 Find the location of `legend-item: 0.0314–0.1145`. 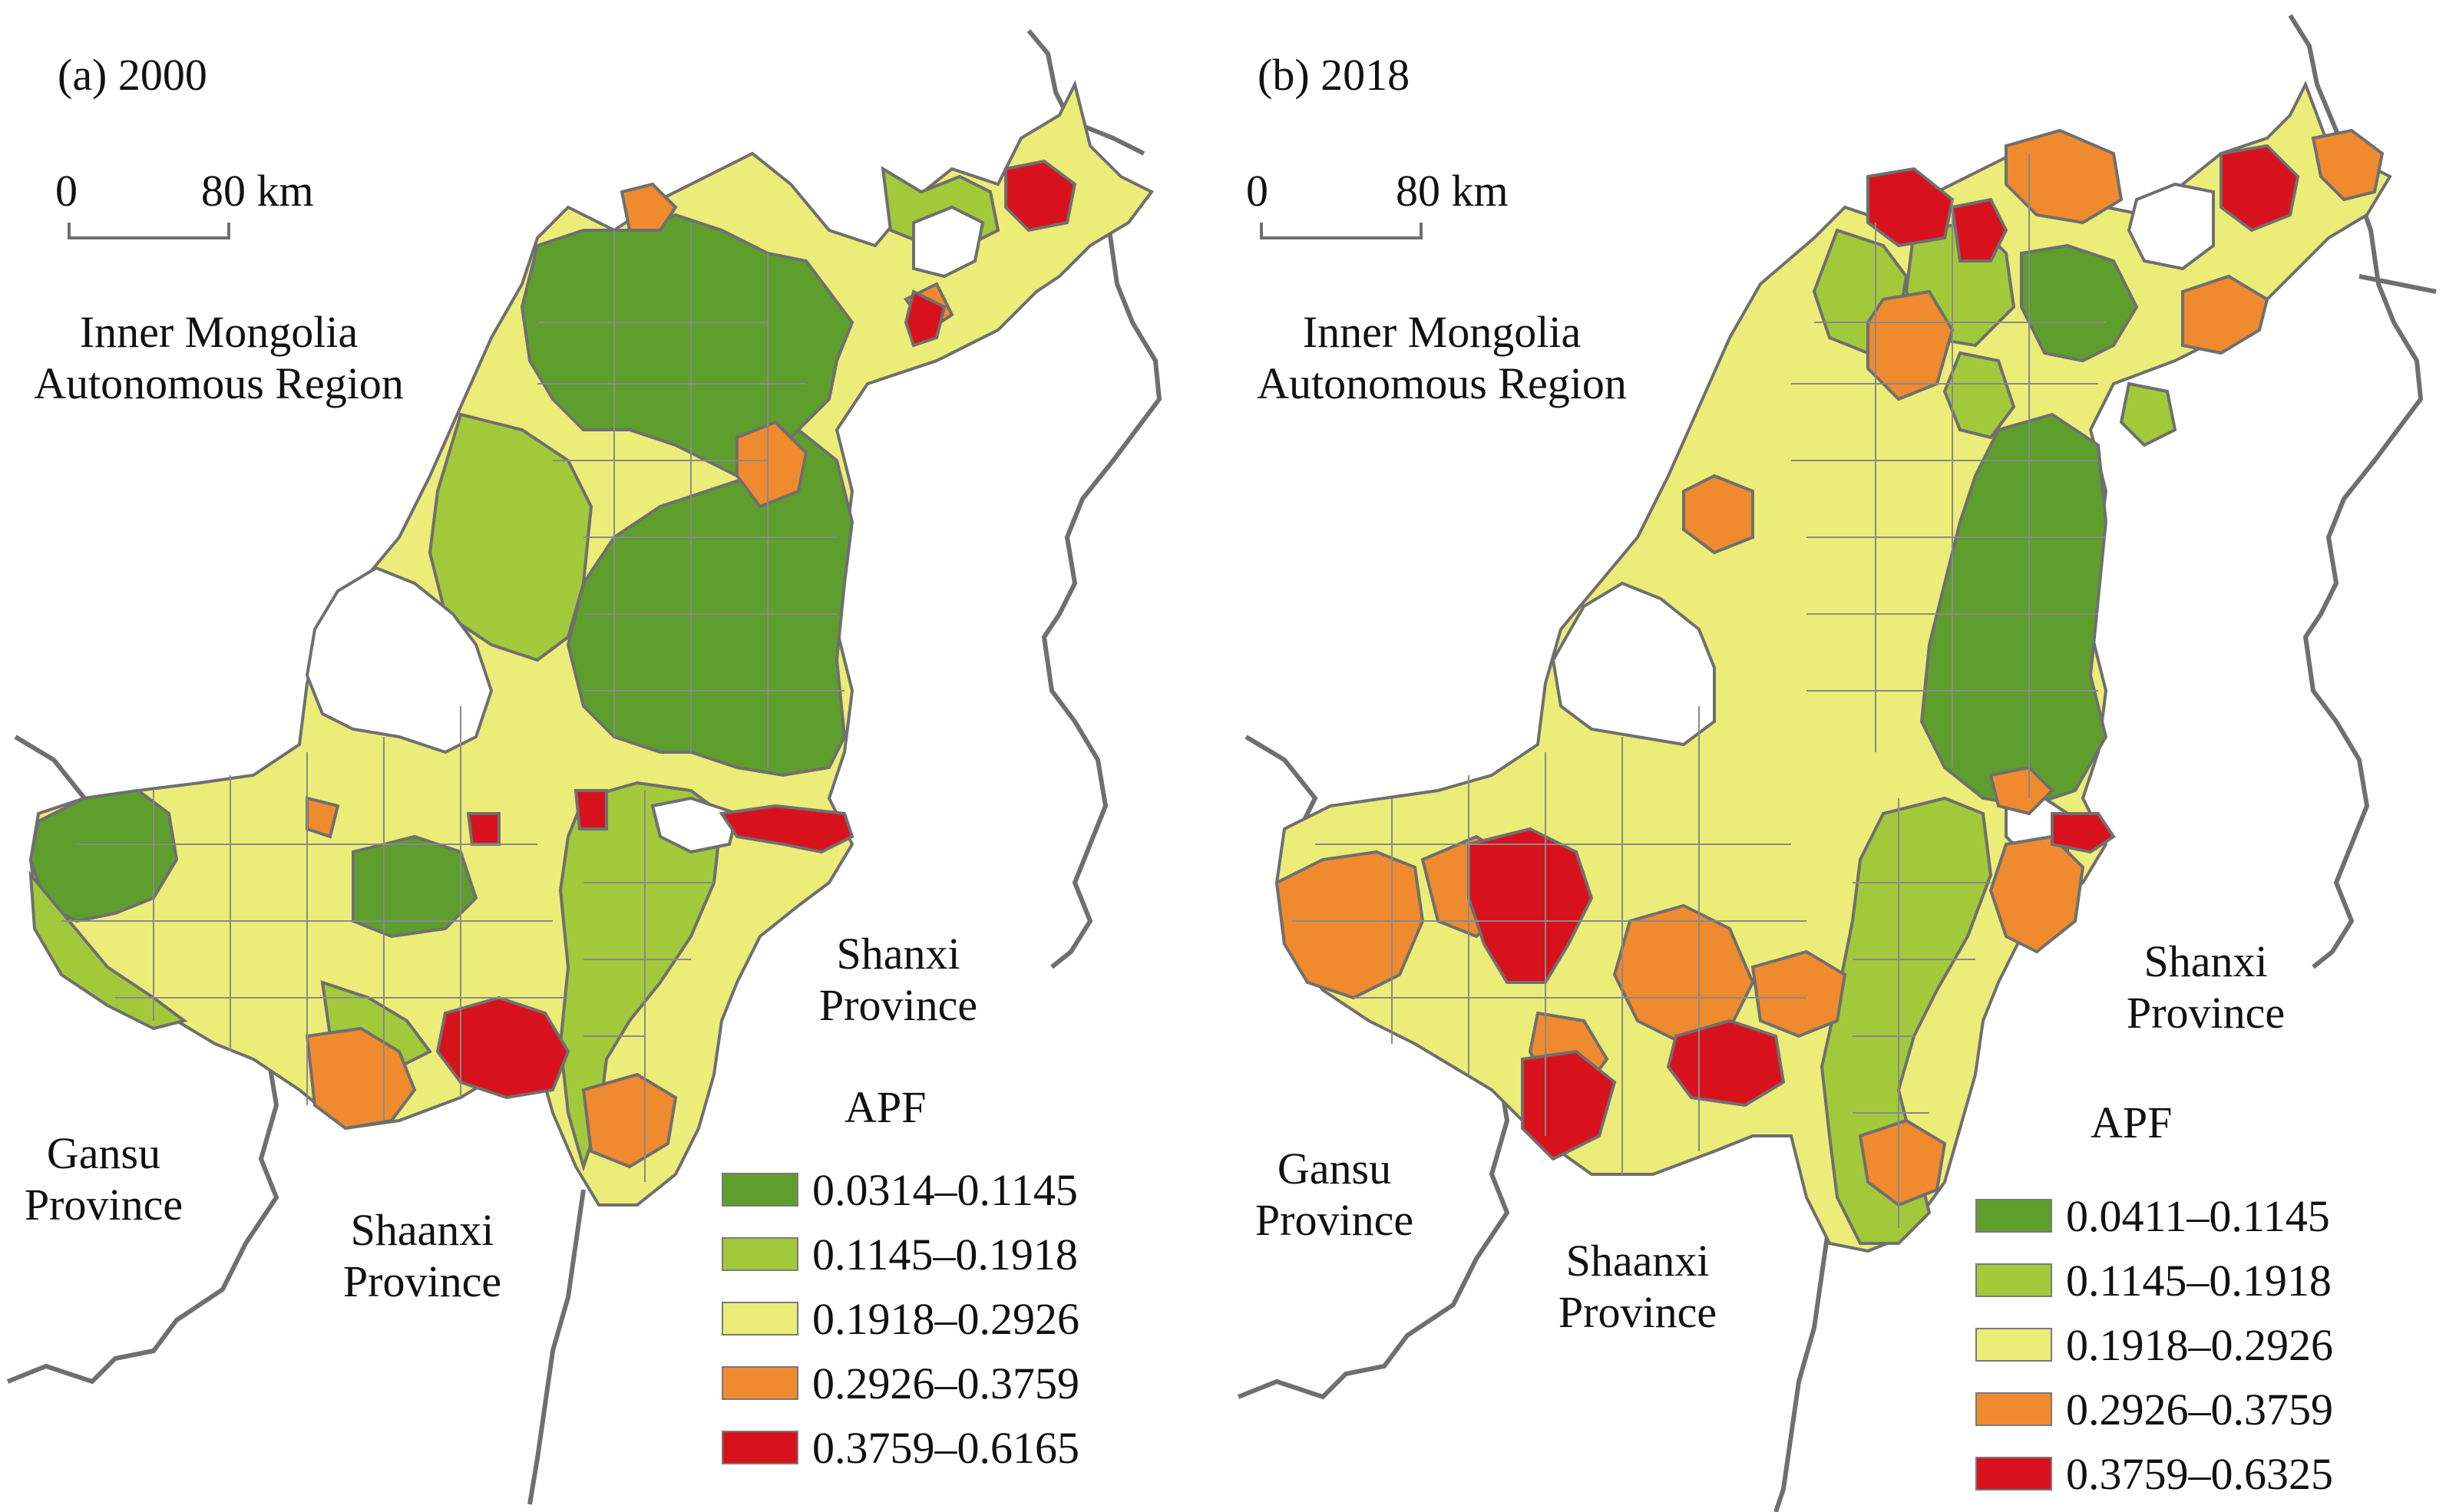

legend-item: 0.0314–0.1145 is located at coordinates (900, 1190).